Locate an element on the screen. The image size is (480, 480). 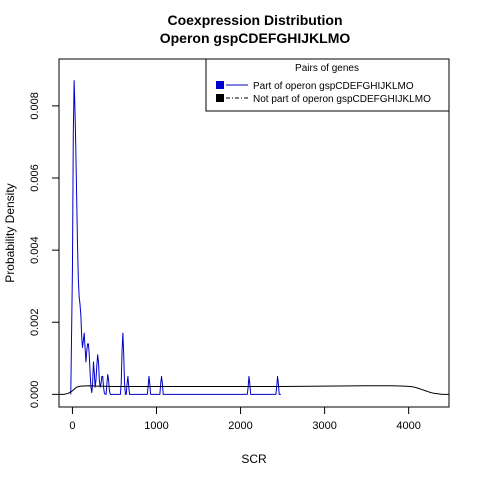
legend-label-not-part-of-operon: Not part of operon gspCDEFGHIJKLMO is located at coordinates (342, 99).